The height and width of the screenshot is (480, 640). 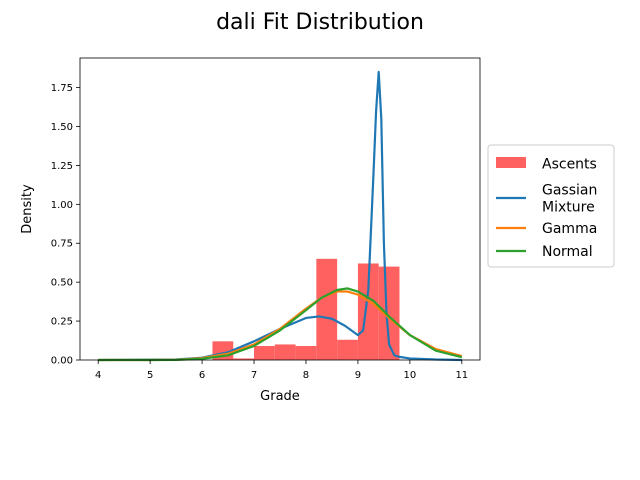 I want to click on histogram-bars, so click(x=306, y=309).